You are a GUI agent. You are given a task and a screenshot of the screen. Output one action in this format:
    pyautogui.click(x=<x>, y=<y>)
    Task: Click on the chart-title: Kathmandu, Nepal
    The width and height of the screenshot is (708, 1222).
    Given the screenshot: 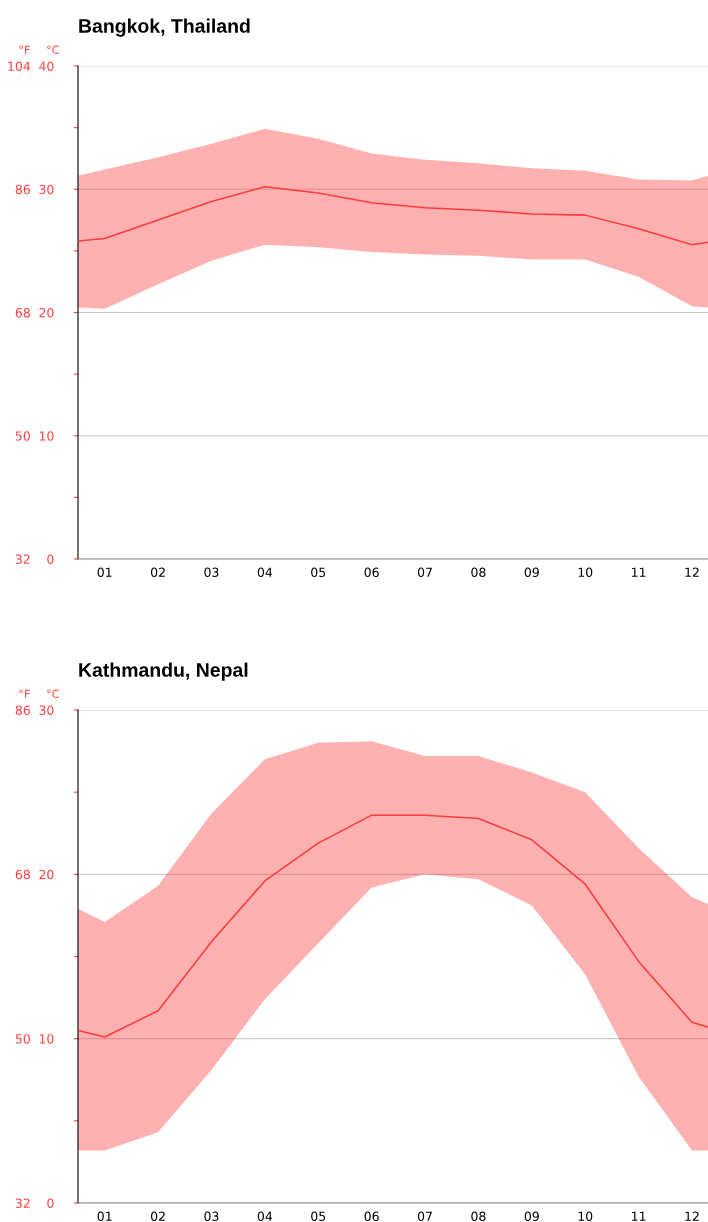 What is the action you would take?
    pyautogui.click(x=163, y=671)
    